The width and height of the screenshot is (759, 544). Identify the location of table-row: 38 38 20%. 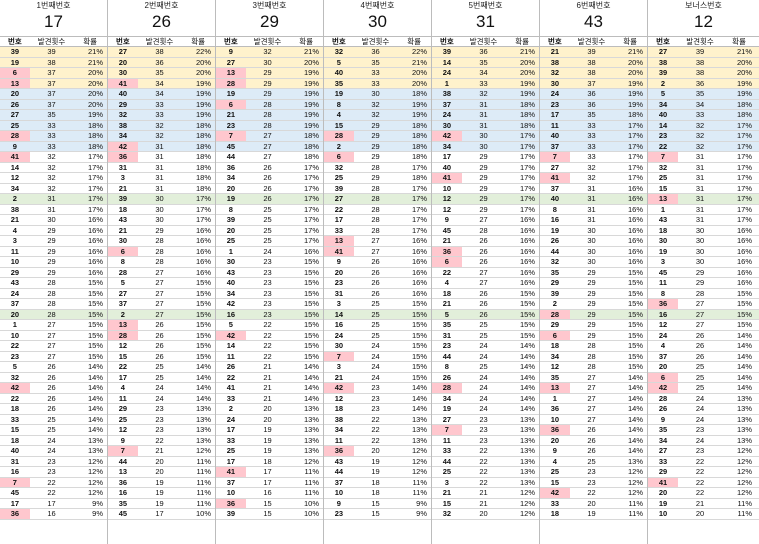
(703, 62).